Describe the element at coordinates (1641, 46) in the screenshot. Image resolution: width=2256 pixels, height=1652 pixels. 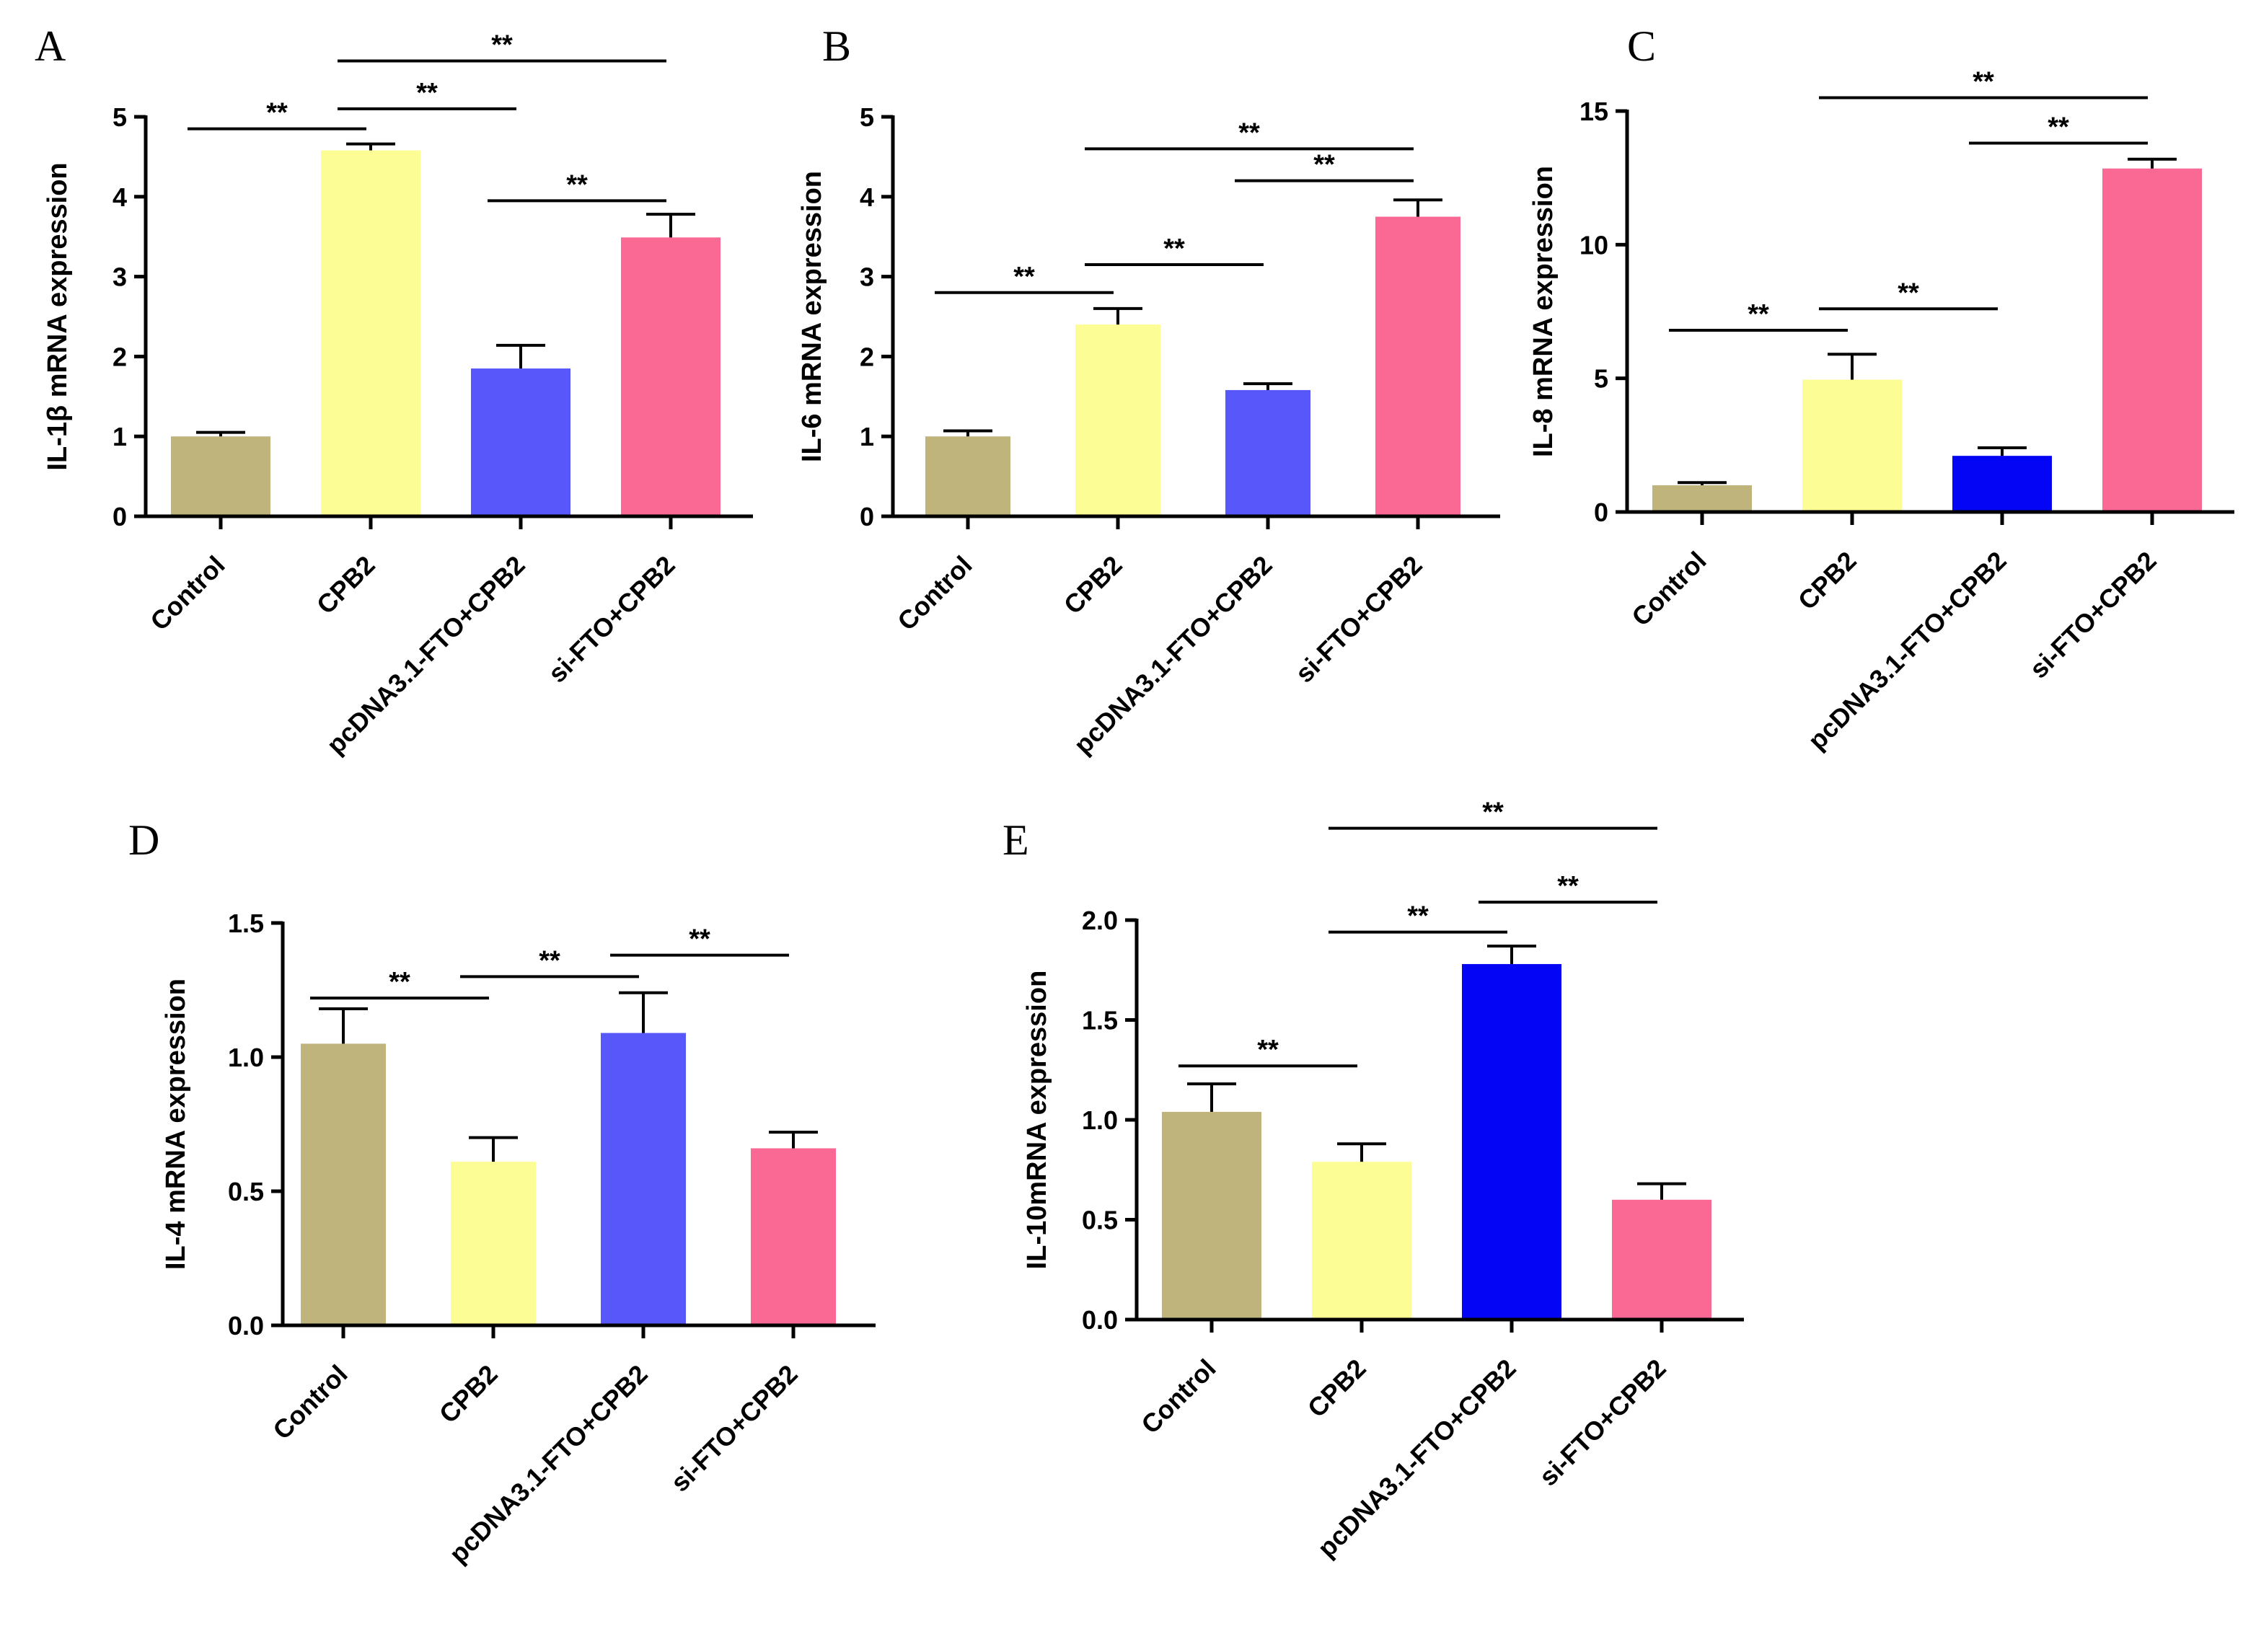
I see `panel-letter: C` at that location.